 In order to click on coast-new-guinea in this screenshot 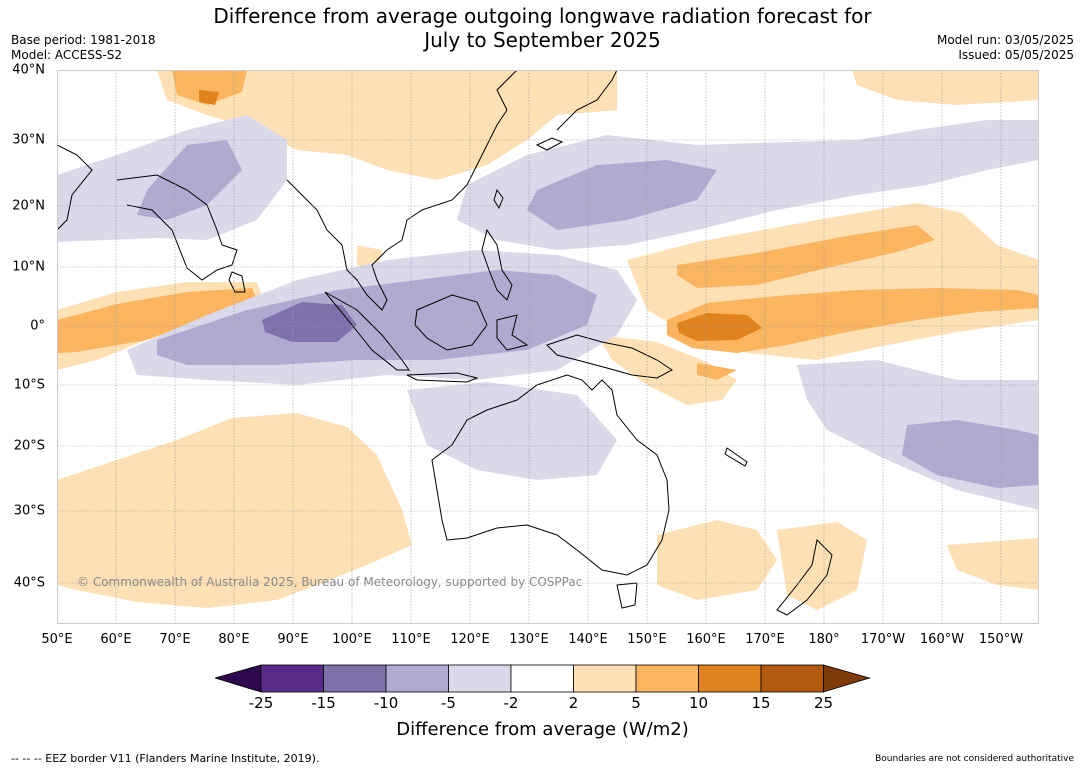, I will do `click(609, 356)`.